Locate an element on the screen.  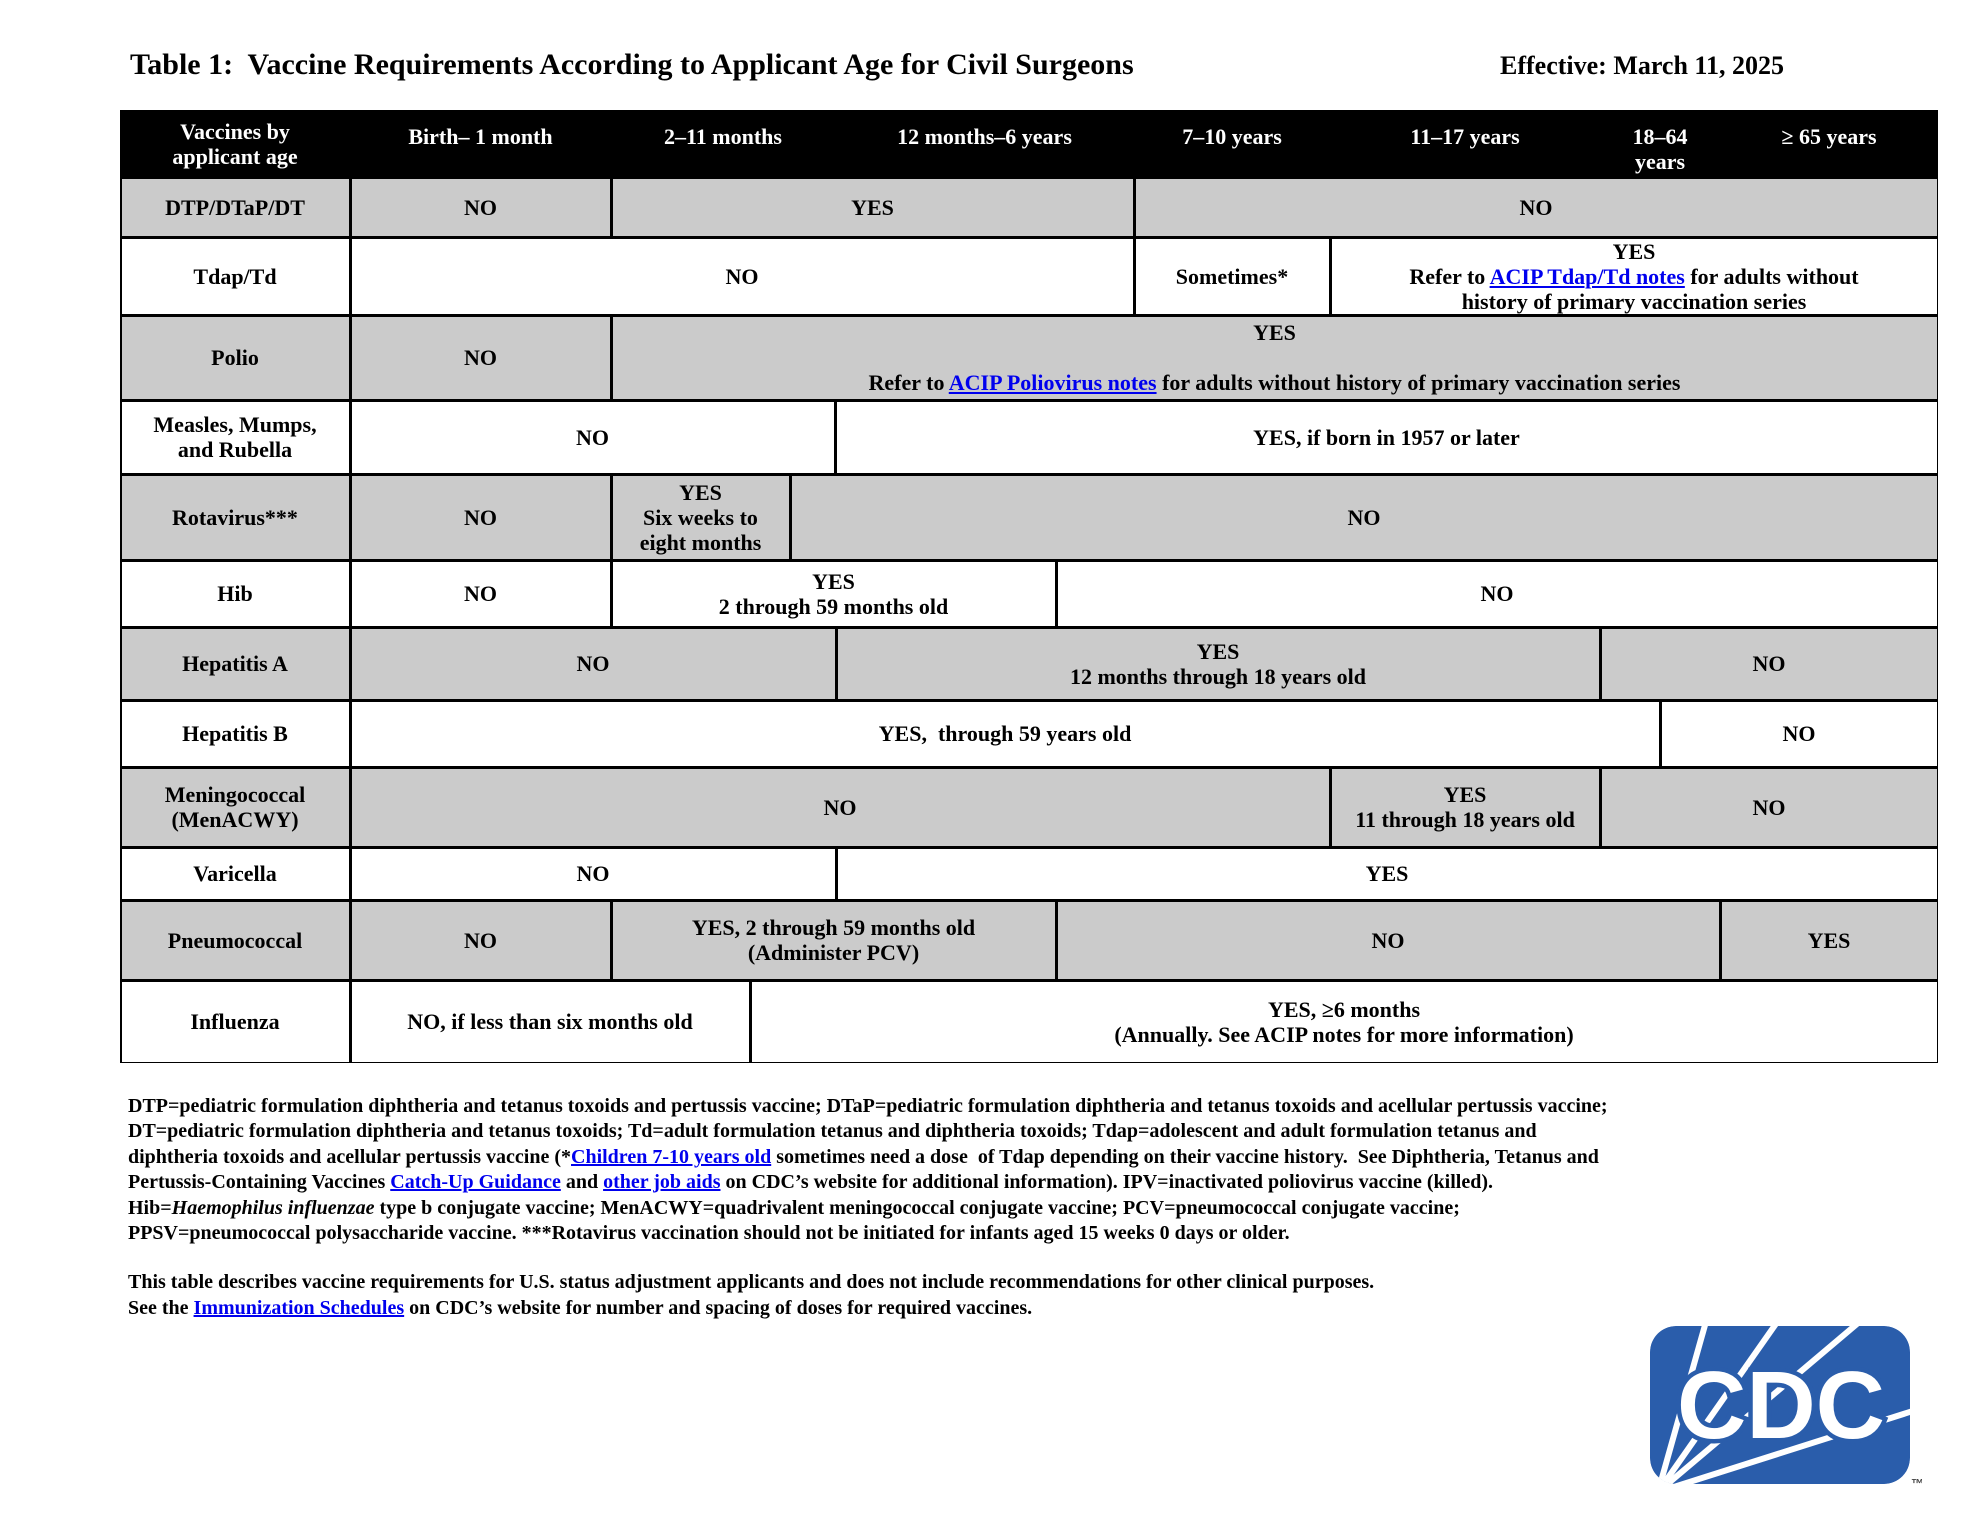
table-cell: YES Six weeks to eight months is located at coordinates (700, 517).